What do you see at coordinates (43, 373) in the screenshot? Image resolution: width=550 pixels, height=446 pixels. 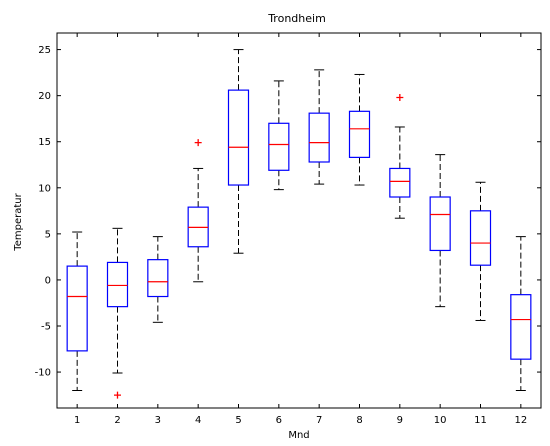 I see `y-tick-label: -10` at bounding box center [43, 373].